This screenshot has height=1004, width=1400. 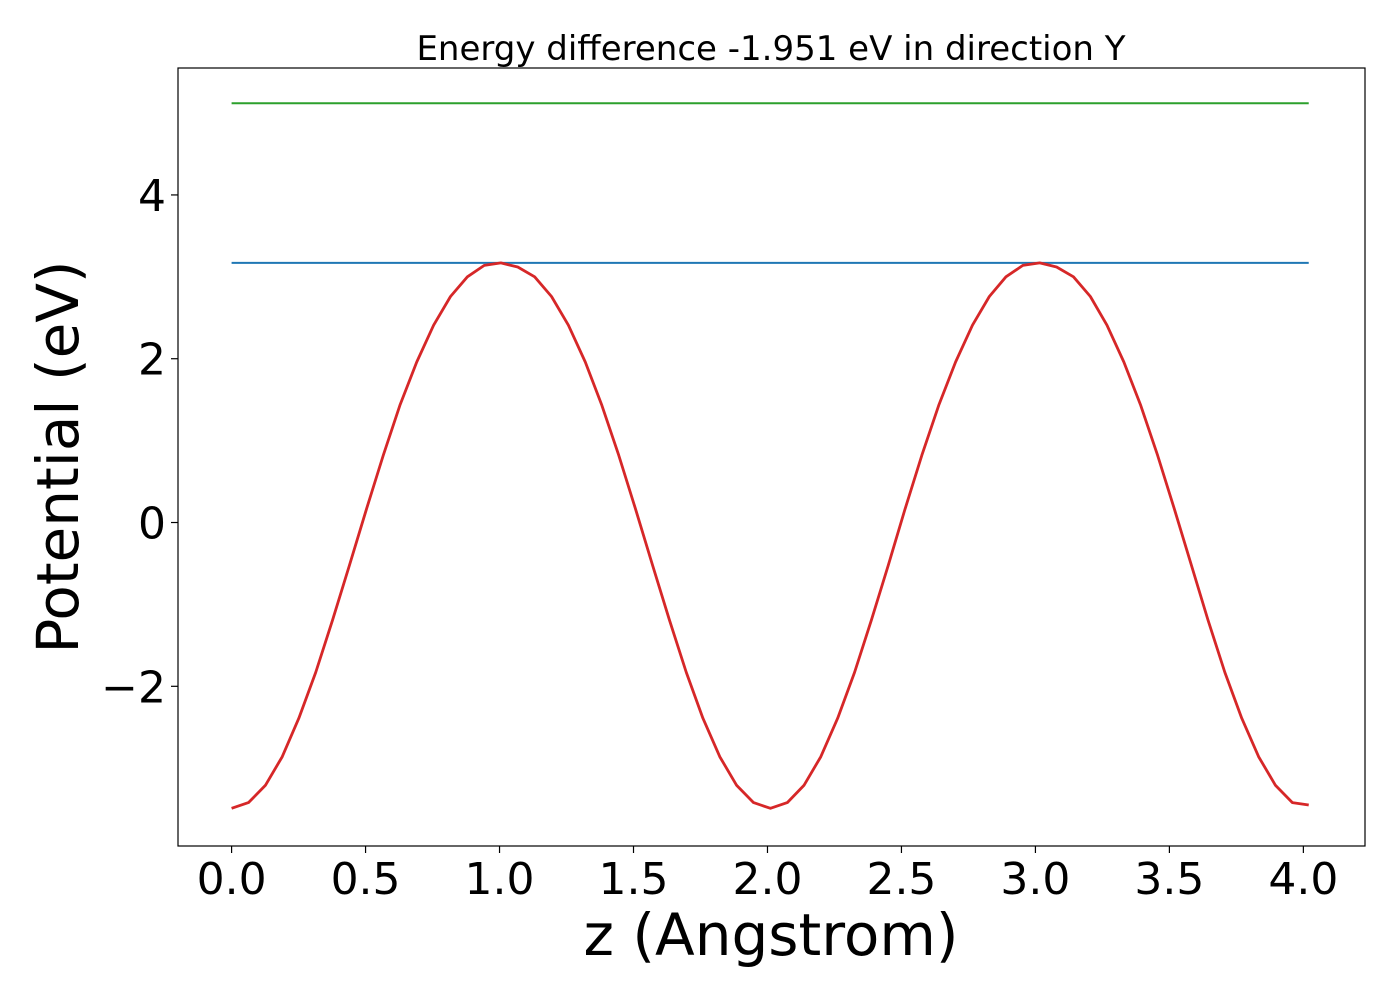 What do you see at coordinates (133, 687) in the screenshot?
I see `y-tick-label: −2` at bounding box center [133, 687].